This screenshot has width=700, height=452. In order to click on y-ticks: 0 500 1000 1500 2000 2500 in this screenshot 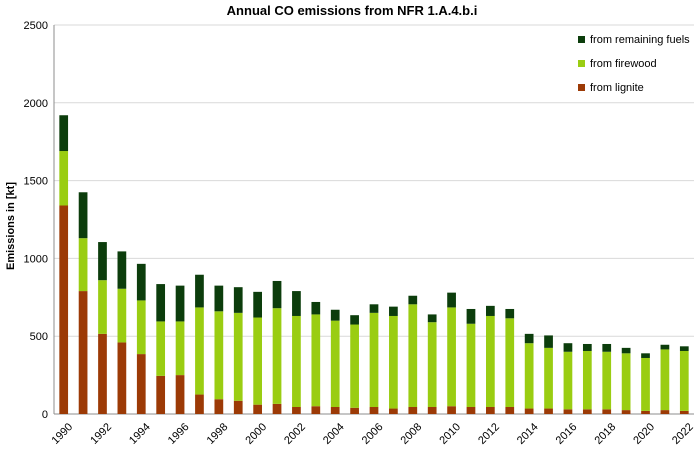, I will do `click(36, 220)`.